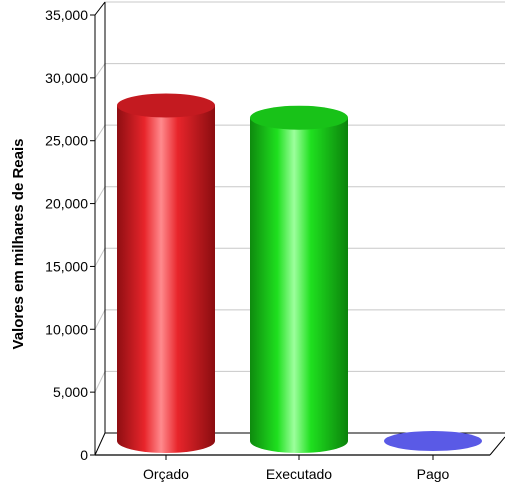  What do you see at coordinates (100, 8) in the screenshot?
I see `side-wall-top` at bounding box center [100, 8].